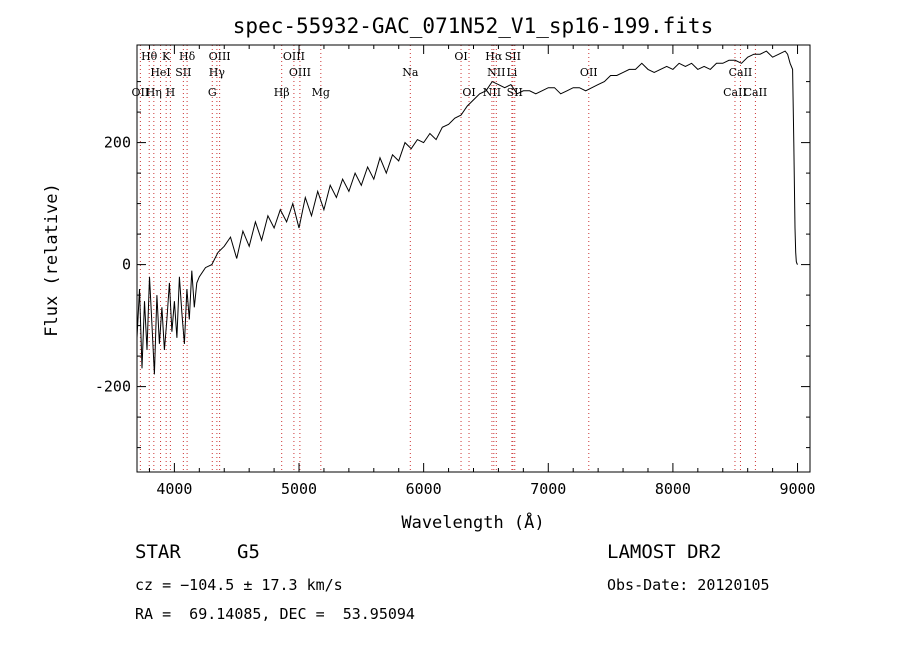 This screenshot has width=900, height=650. I want to click on line-label: Hα, so click(494, 56).